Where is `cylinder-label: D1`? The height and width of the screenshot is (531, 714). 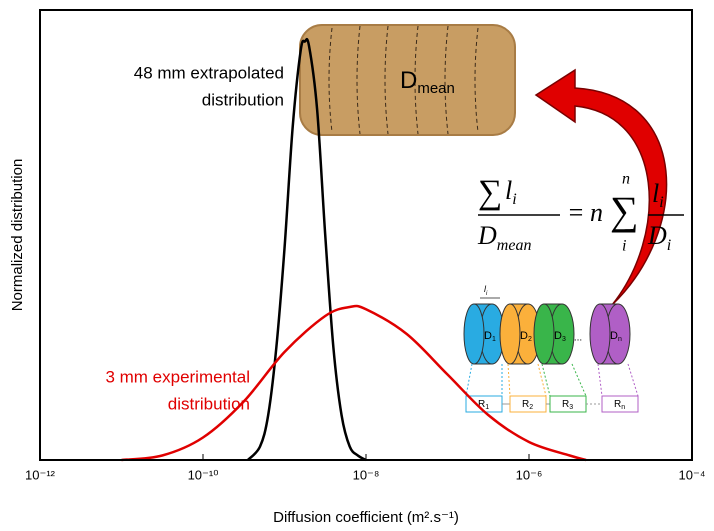
cylinder-label: D1 is located at coordinates (490, 336).